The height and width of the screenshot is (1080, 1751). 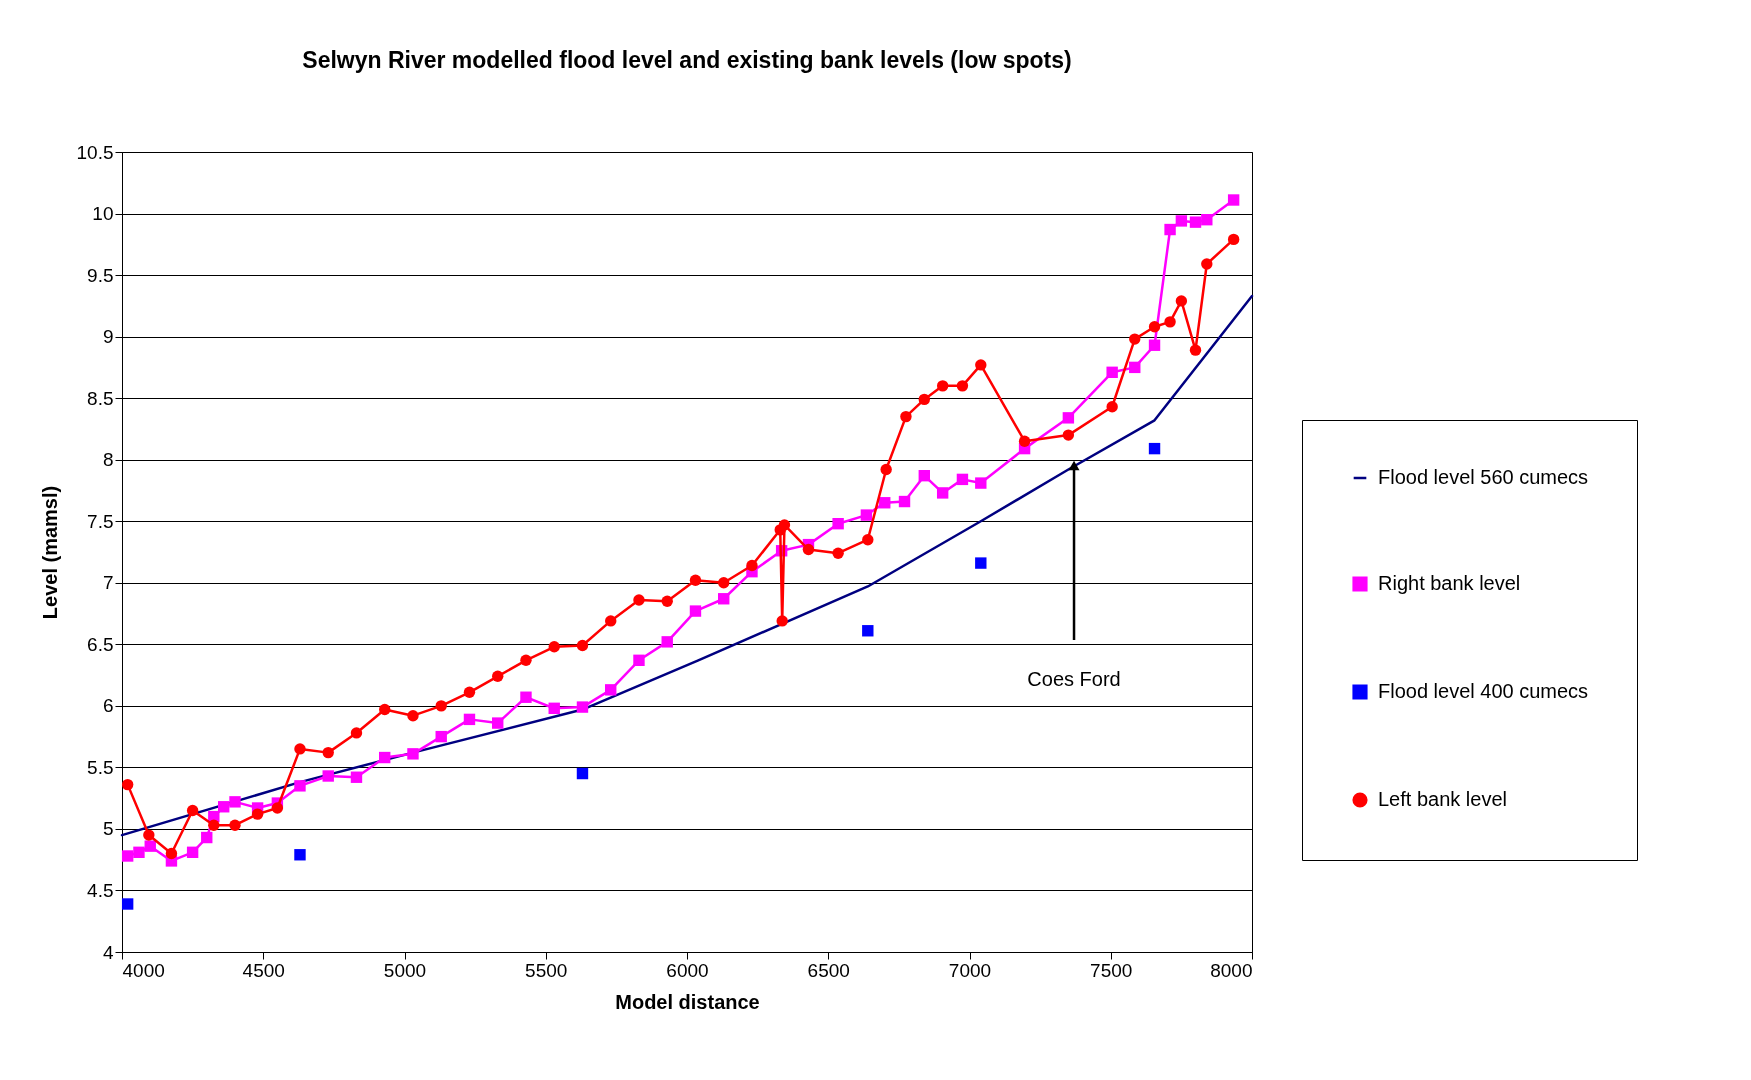 What do you see at coordinates (108, 583) in the screenshot?
I see `y-tick-label: 7` at bounding box center [108, 583].